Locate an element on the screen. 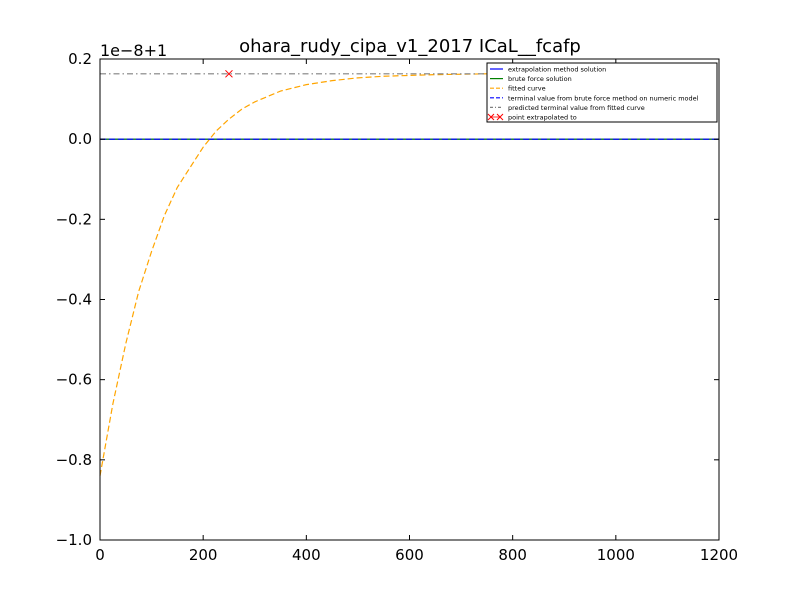 The image size is (800, 600). legend-item: fitted curve is located at coordinates (518, 89).